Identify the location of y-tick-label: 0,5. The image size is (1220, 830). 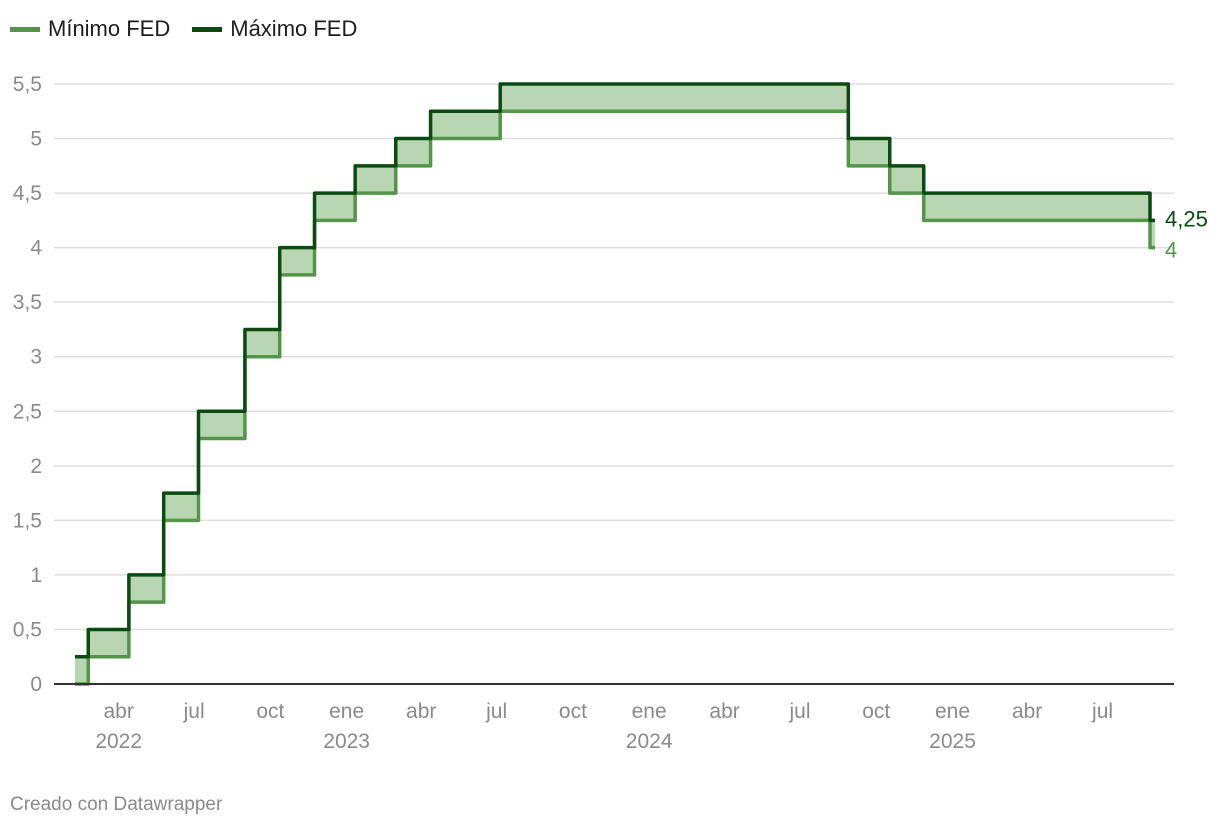
(27, 629).